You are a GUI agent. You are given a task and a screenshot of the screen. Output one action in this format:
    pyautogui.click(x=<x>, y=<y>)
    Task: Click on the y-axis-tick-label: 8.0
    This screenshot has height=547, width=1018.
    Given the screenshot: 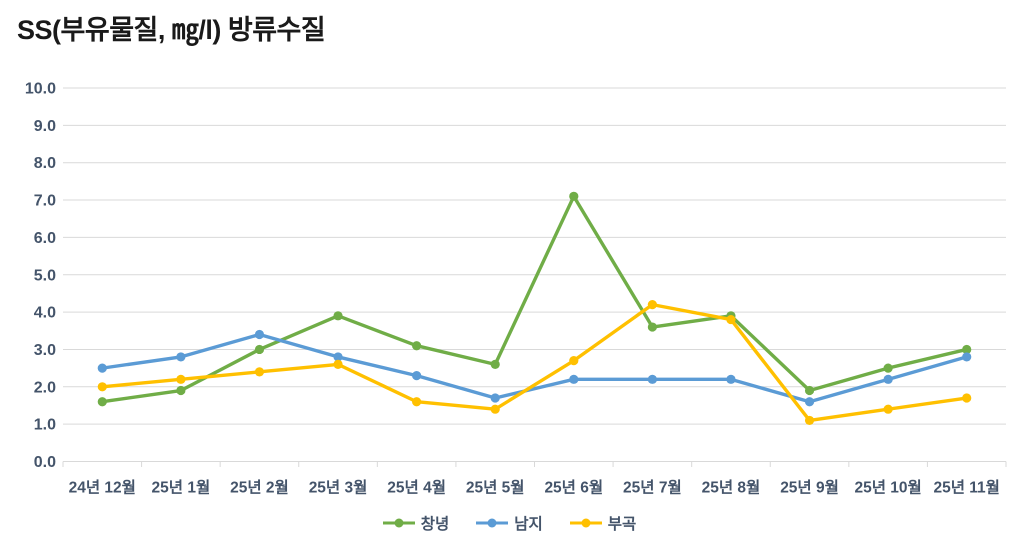 What is the action you would take?
    pyautogui.click(x=45, y=163)
    